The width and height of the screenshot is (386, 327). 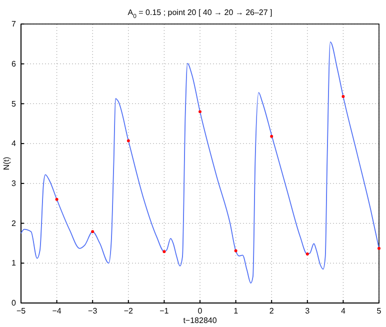 What do you see at coordinates (165, 311) in the screenshot?
I see `x-tick-label: −1` at bounding box center [165, 311].